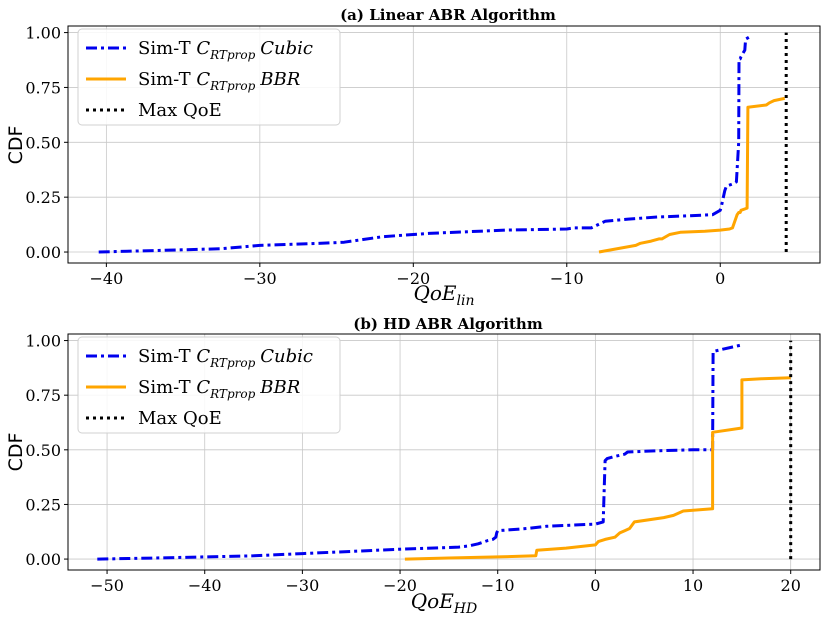 This screenshot has height=623, width=830. I want to click on panel-a-x-ticks: −40 −30 −20 −10 0, so click(407, 275).